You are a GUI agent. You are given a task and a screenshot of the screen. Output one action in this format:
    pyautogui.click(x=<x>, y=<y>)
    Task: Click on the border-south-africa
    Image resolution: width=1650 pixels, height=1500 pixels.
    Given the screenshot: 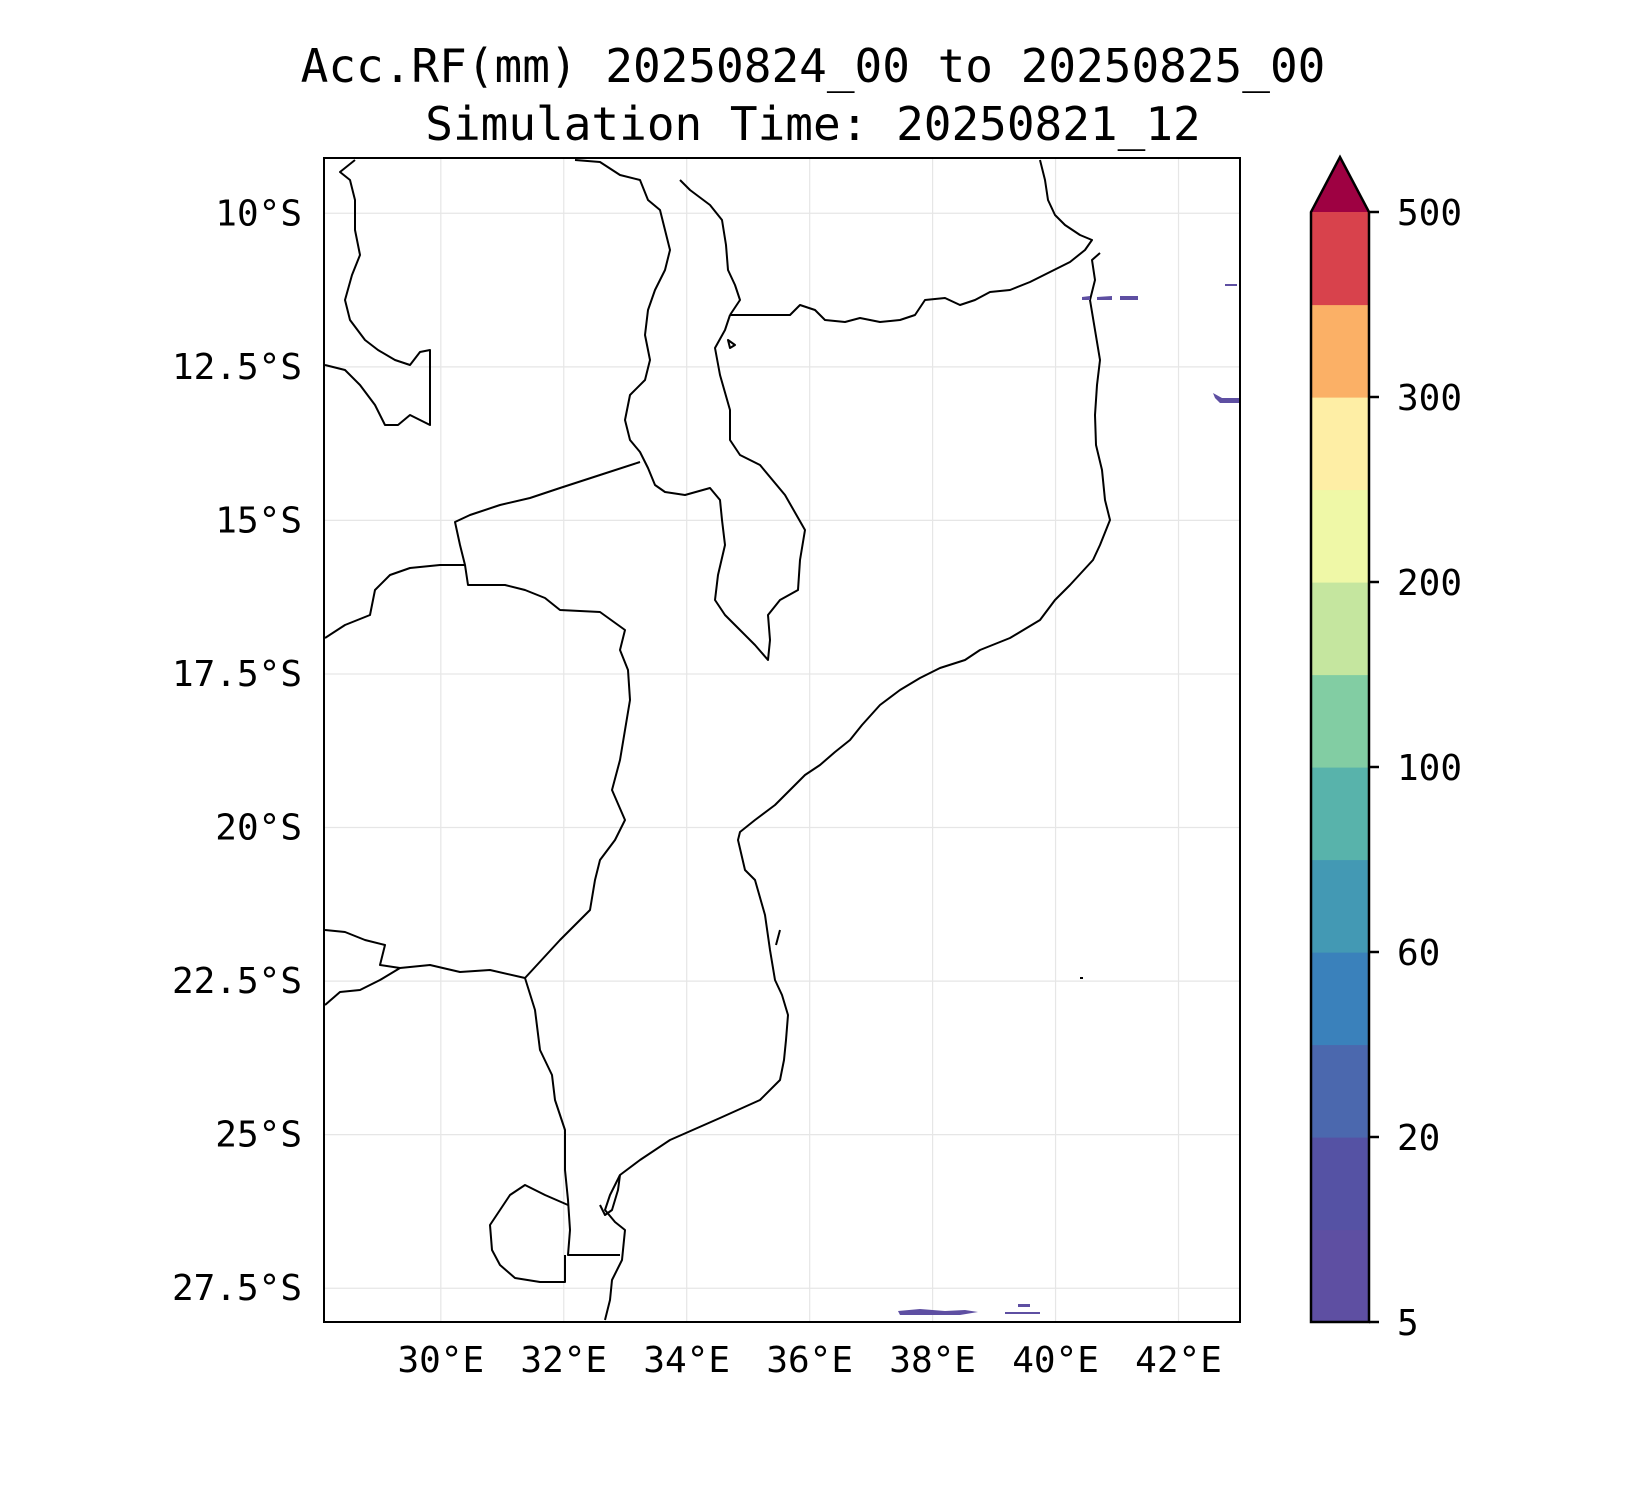 What is the action you would take?
    pyautogui.click(x=472, y=1092)
    